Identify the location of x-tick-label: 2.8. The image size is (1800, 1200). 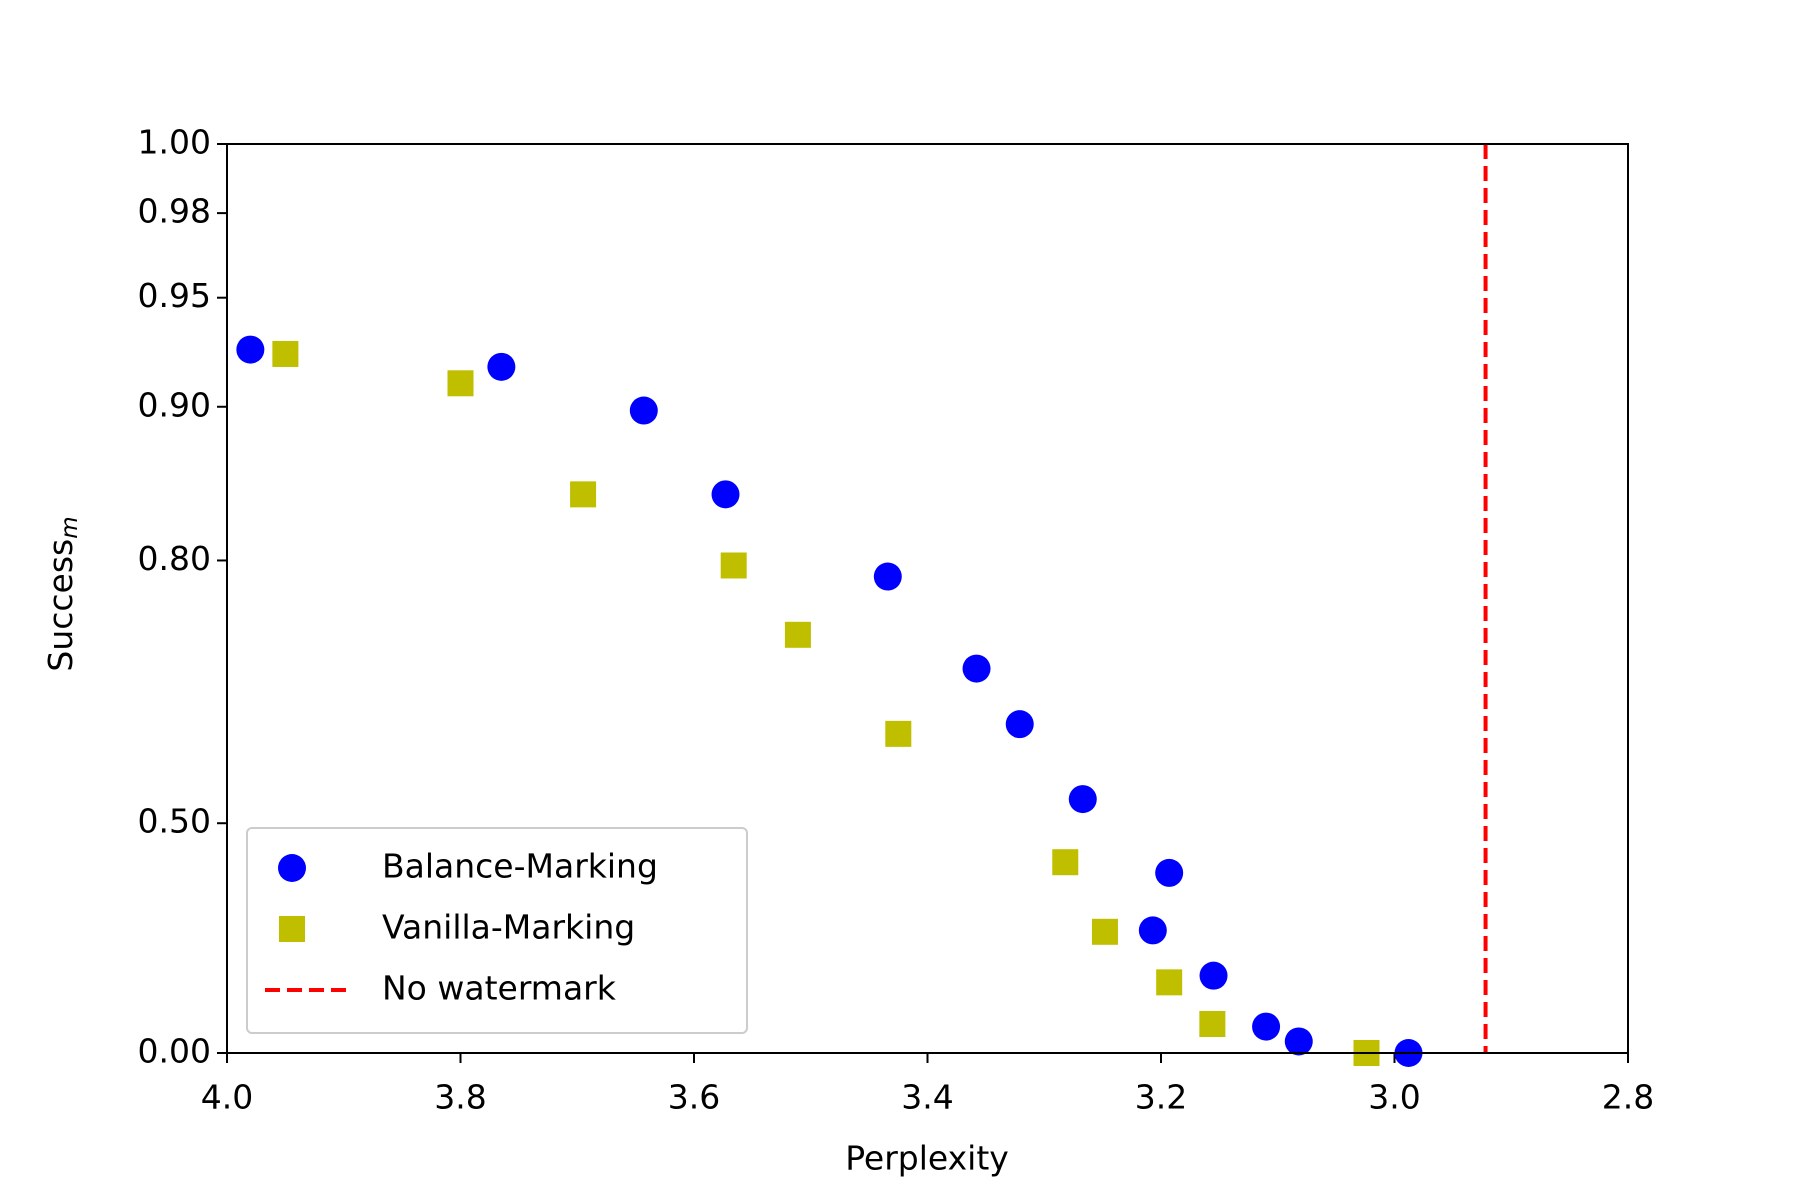
(1628, 1097).